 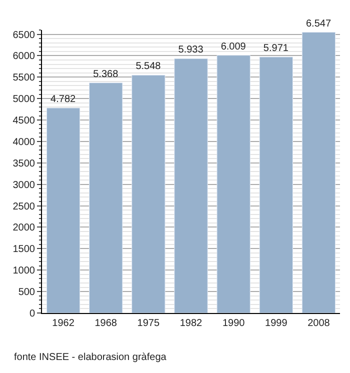 What do you see at coordinates (24, 56) in the screenshot?
I see `y-tick-label: 6000` at bounding box center [24, 56].